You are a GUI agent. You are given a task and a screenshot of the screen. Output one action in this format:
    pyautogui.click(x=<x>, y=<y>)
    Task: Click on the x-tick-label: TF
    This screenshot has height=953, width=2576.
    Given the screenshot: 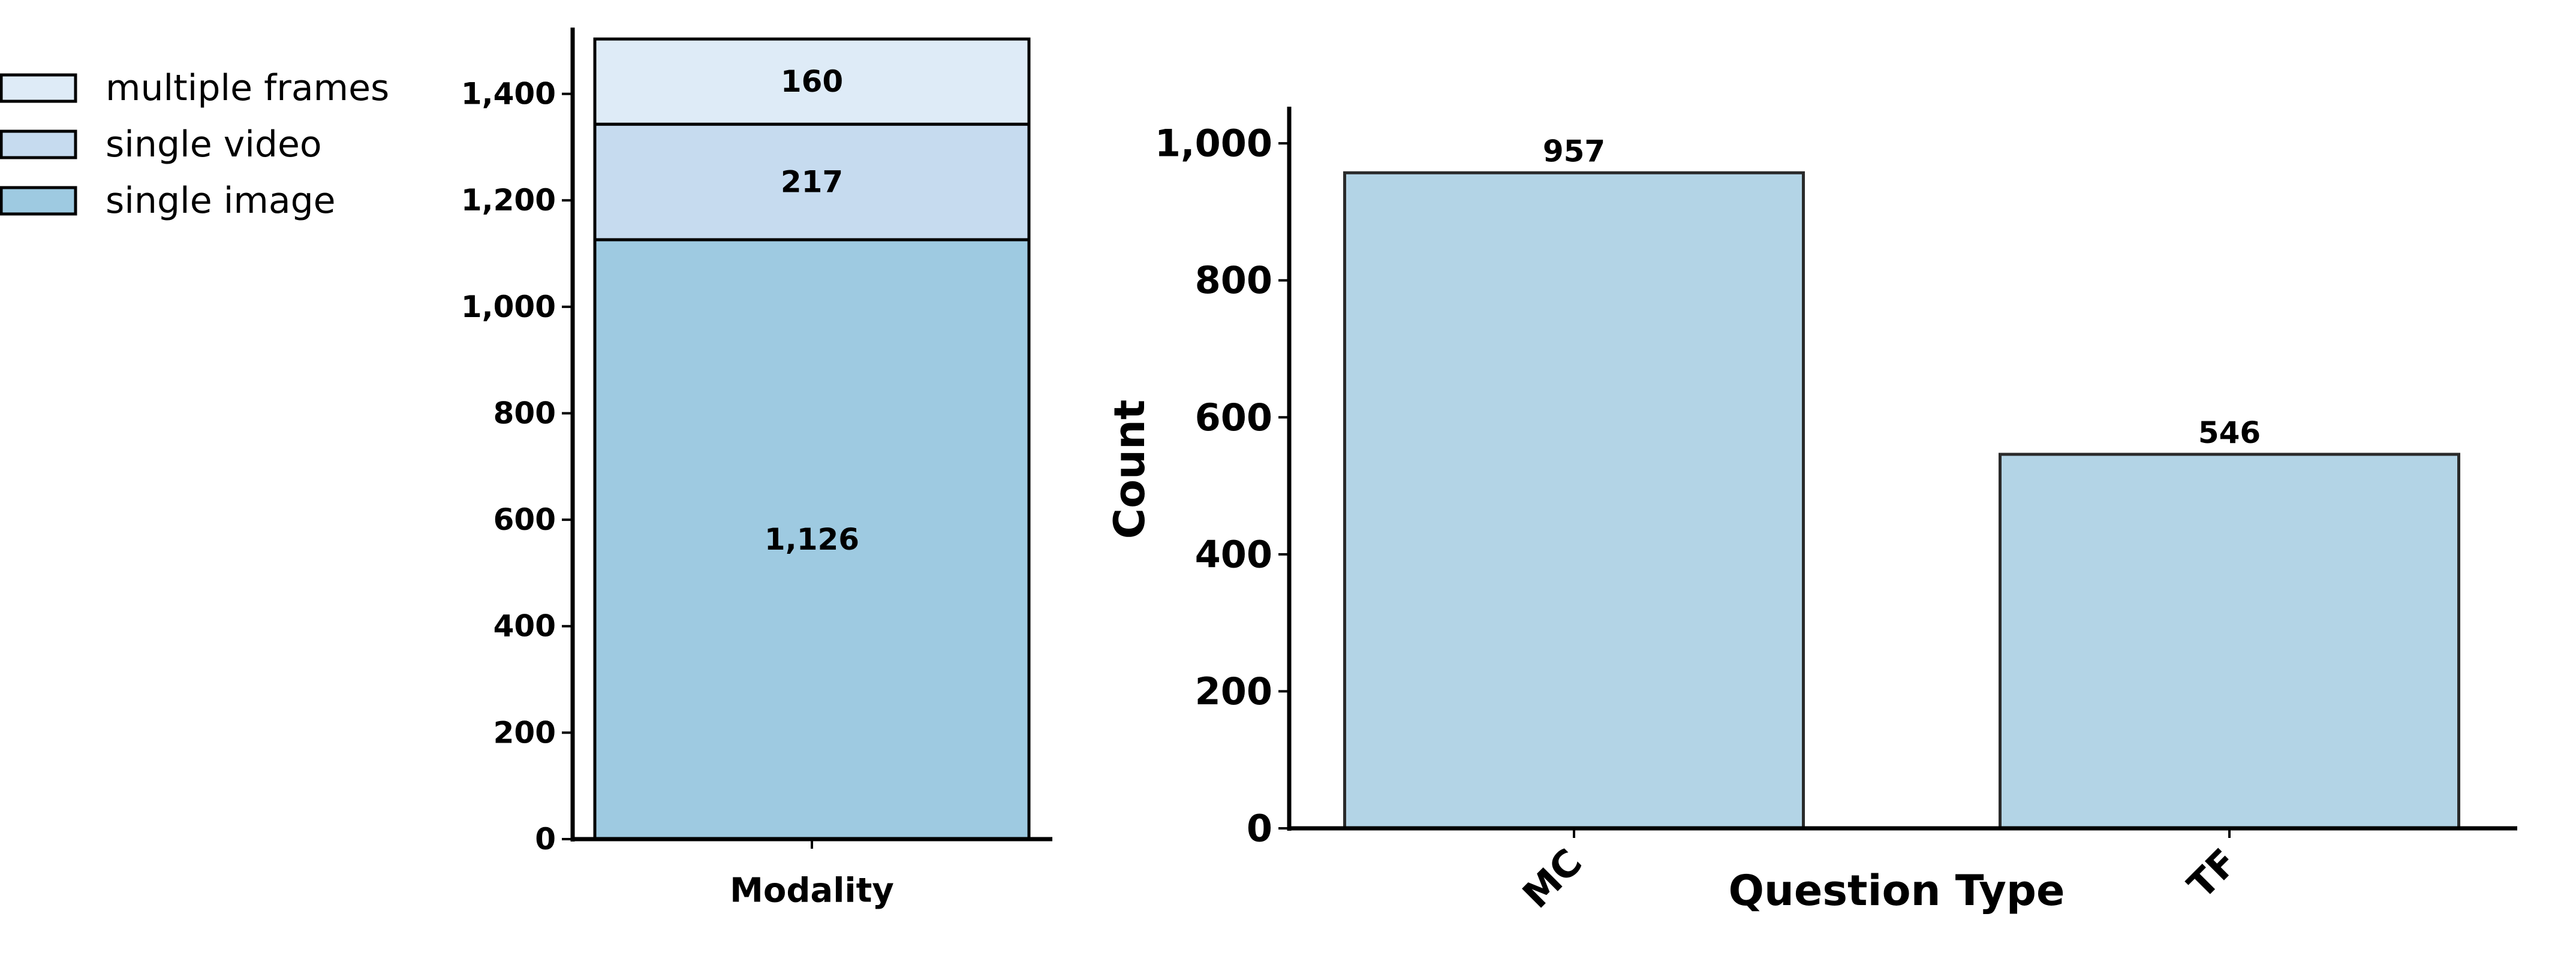 What is the action you would take?
    pyautogui.click(x=2212, y=873)
    